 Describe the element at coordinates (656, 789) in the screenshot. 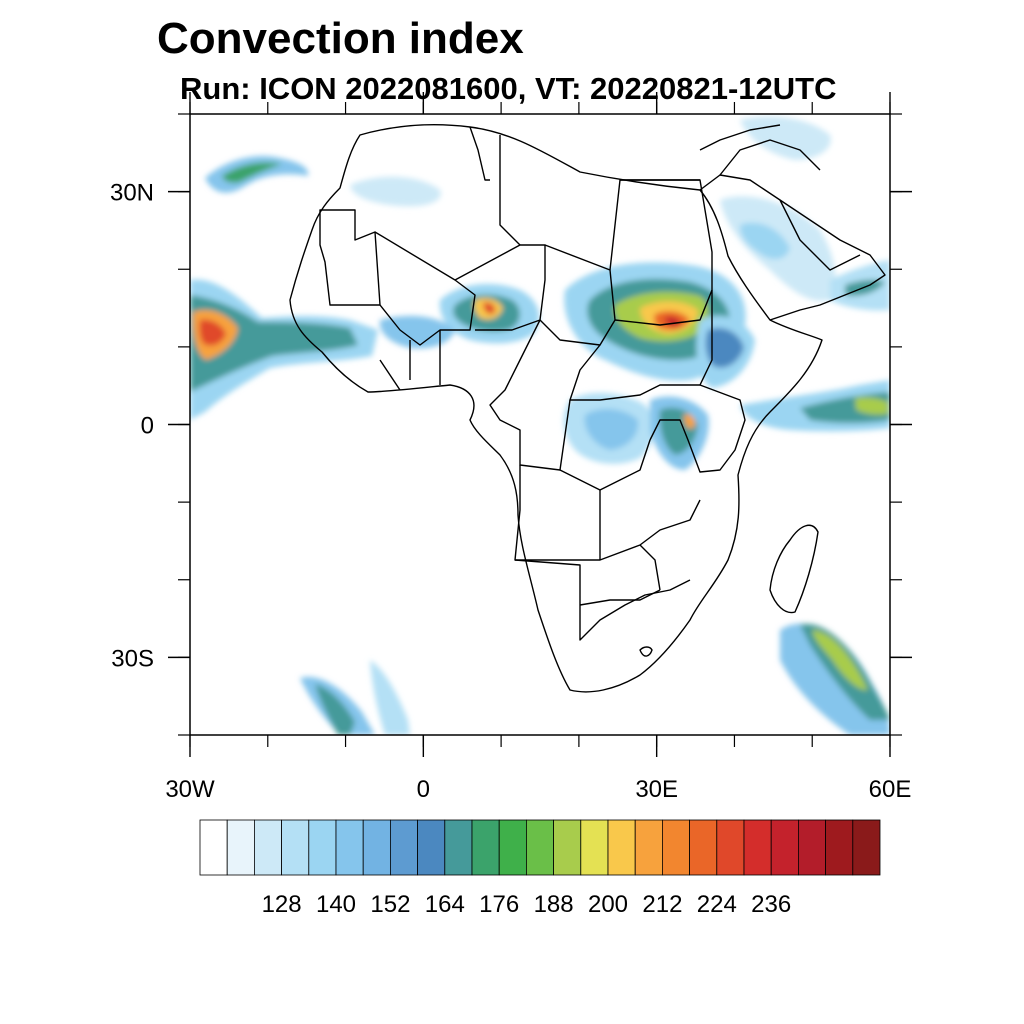

I see `x-tick-label: 30E` at that location.